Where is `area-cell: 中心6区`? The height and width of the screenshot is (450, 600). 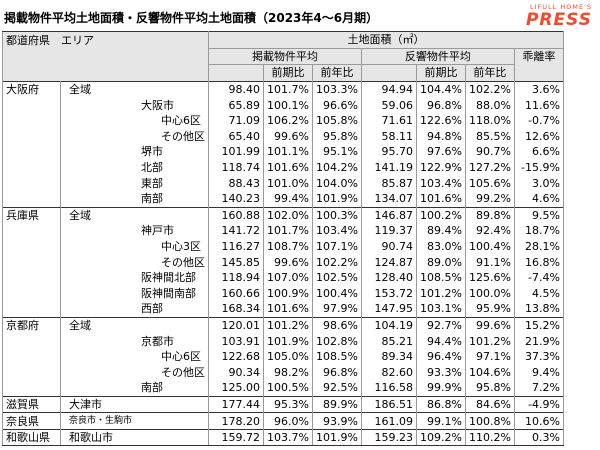 area-cell: 中心6区 is located at coordinates (134, 356).